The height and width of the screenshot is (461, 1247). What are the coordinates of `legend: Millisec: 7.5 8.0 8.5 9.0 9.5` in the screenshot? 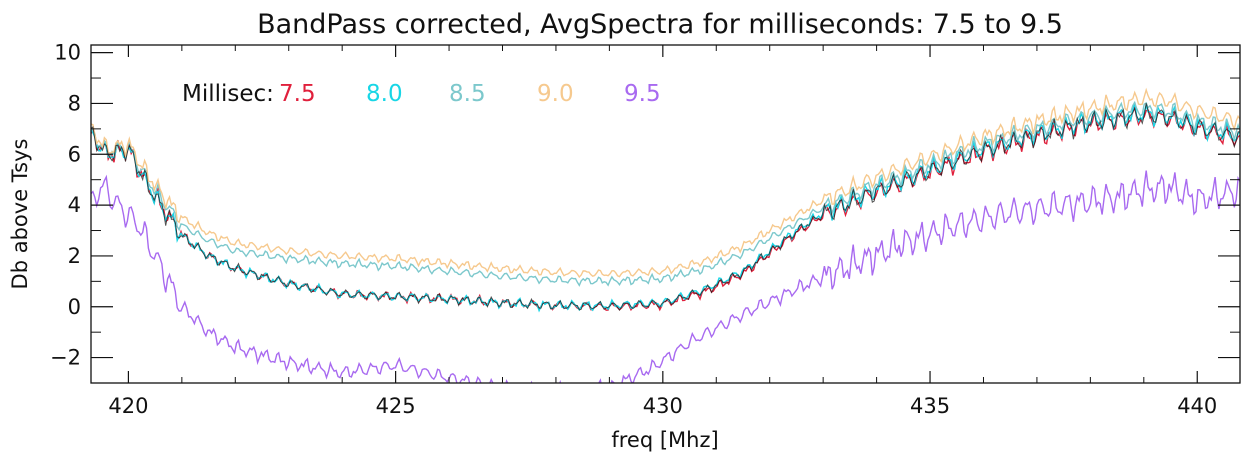 It's located at (421, 94).